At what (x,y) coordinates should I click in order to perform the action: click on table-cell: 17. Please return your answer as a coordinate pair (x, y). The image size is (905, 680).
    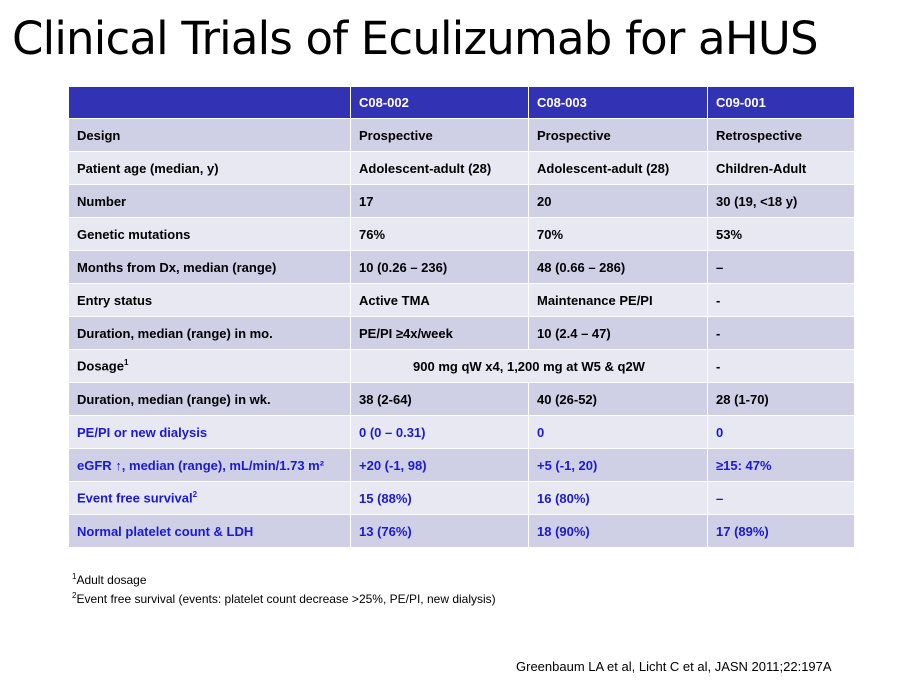
    Looking at the image, I should click on (439, 201).